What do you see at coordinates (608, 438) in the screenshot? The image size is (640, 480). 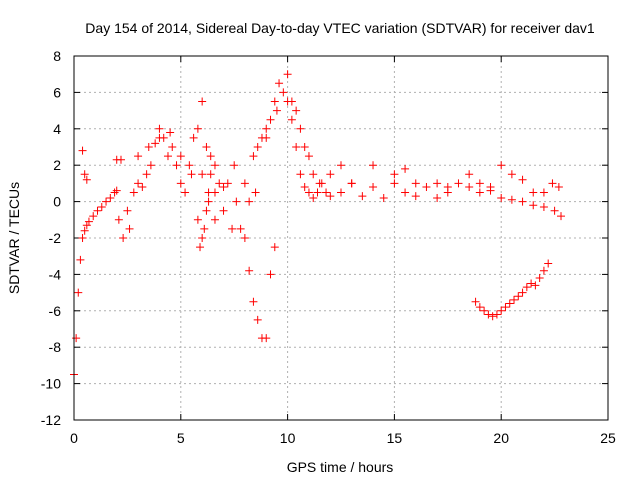 I see `x-tick-label: 25` at bounding box center [608, 438].